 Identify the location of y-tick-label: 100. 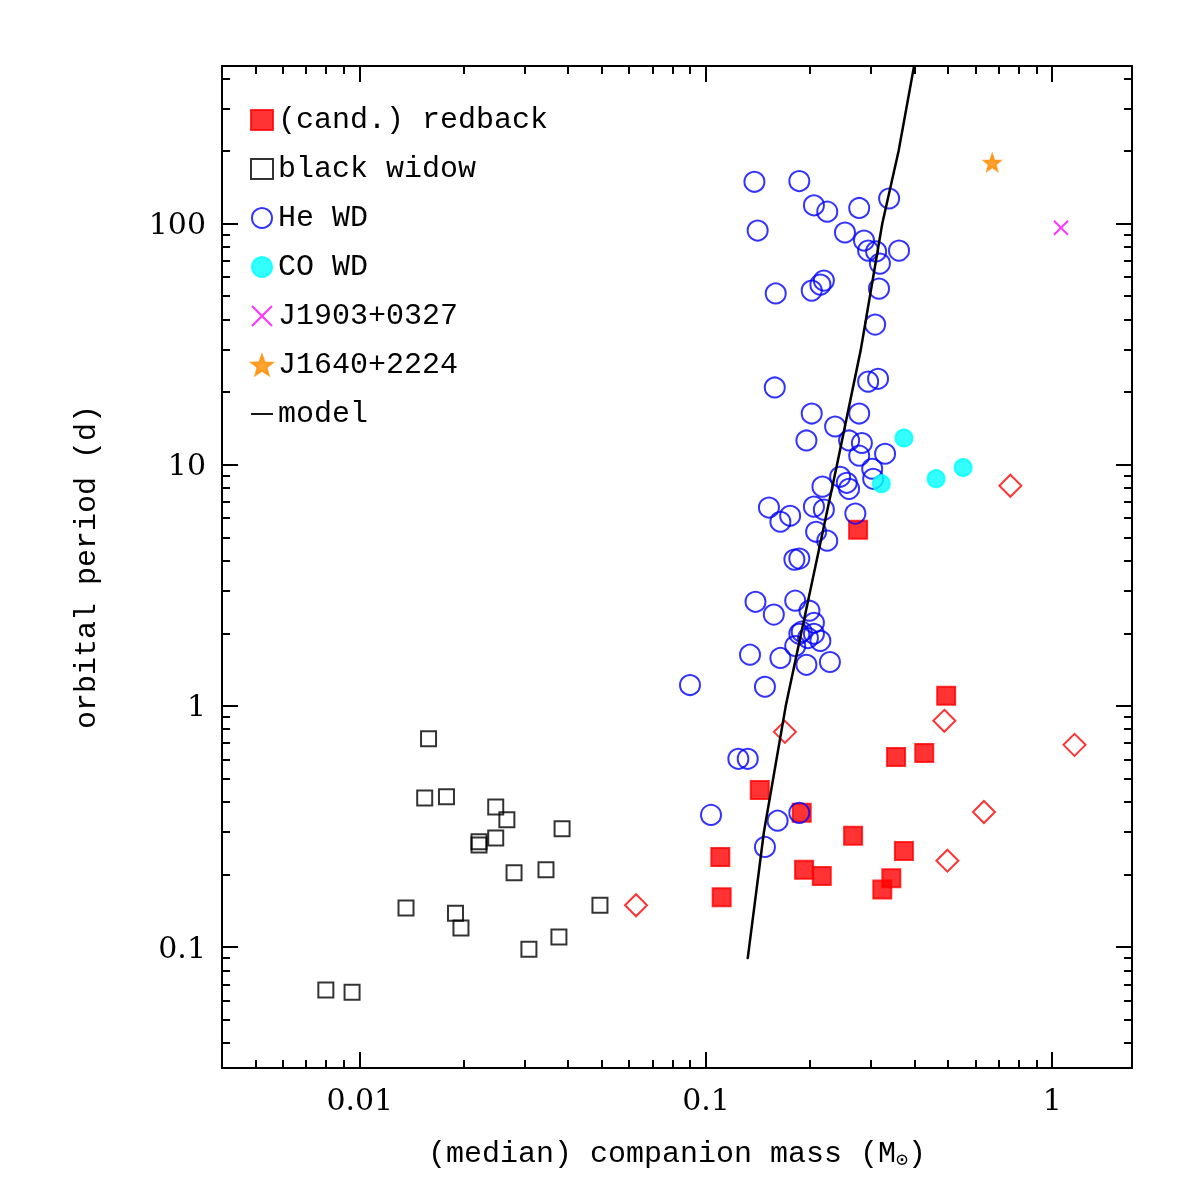
(177, 224).